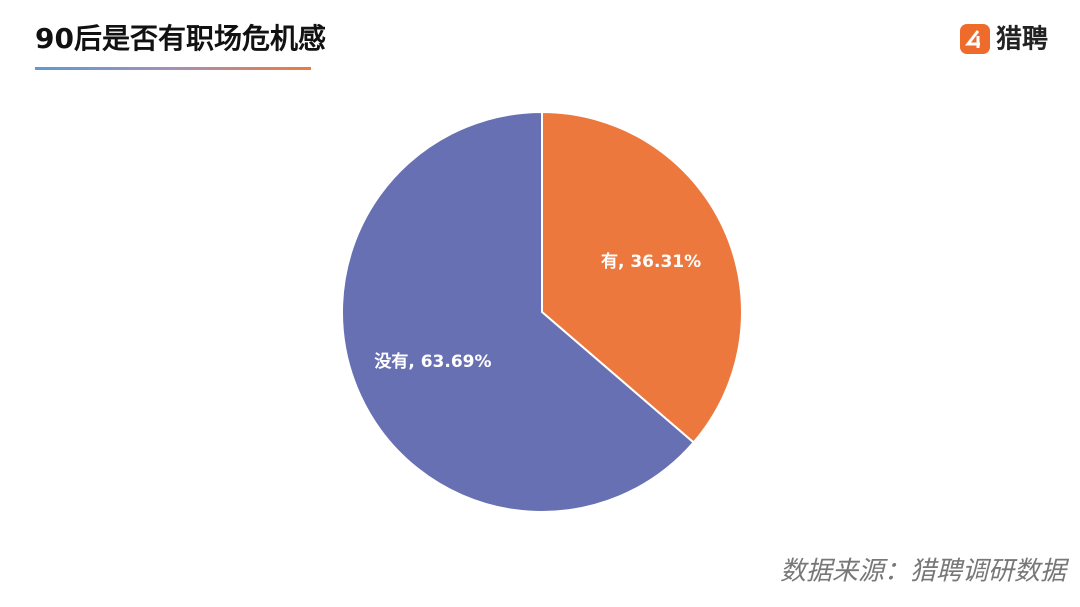 This screenshot has height=607, width=1080. What do you see at coordinates (642, 277) in the screenshot?
I see `pie-slice` at bounding box center [642, 277].